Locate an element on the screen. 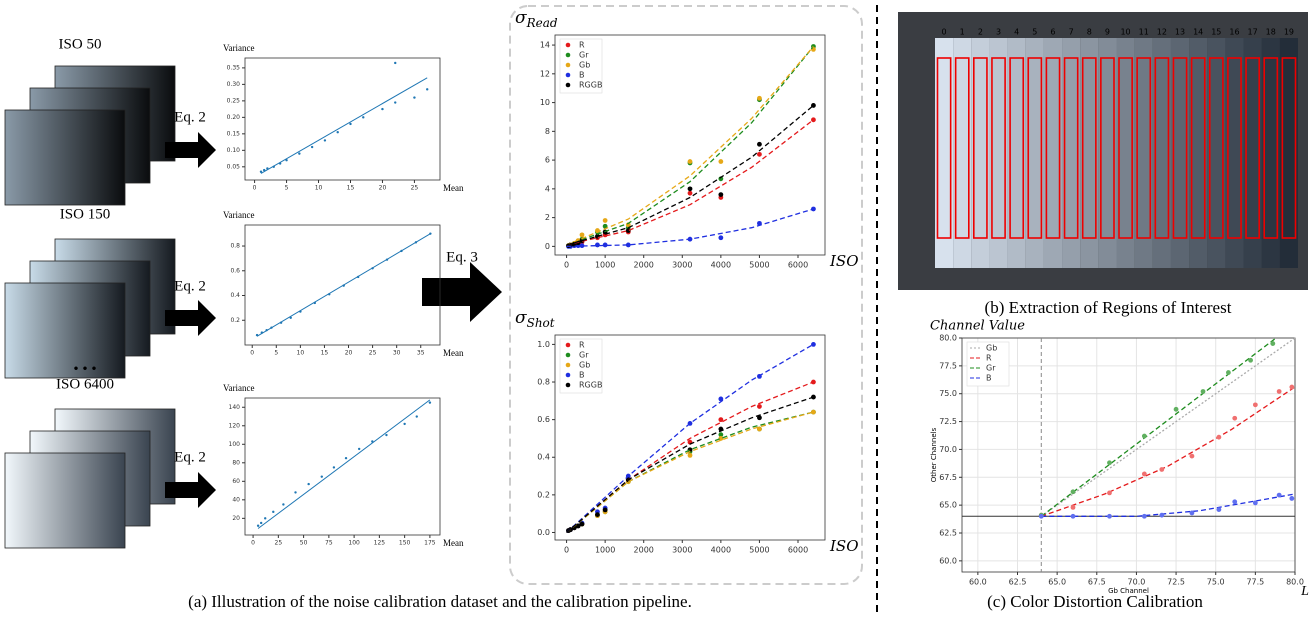 This screenshot has height=617, width=1315. patch-label: 12 is located at coordinates (1162, 32).